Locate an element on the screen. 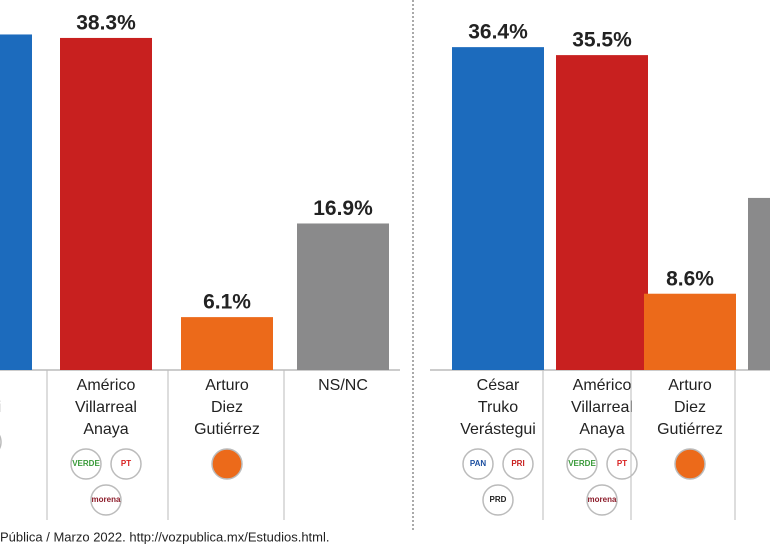 This screenshot has width=770, height=550. party-logo-text: PRD is located at coordinates (498, 499).